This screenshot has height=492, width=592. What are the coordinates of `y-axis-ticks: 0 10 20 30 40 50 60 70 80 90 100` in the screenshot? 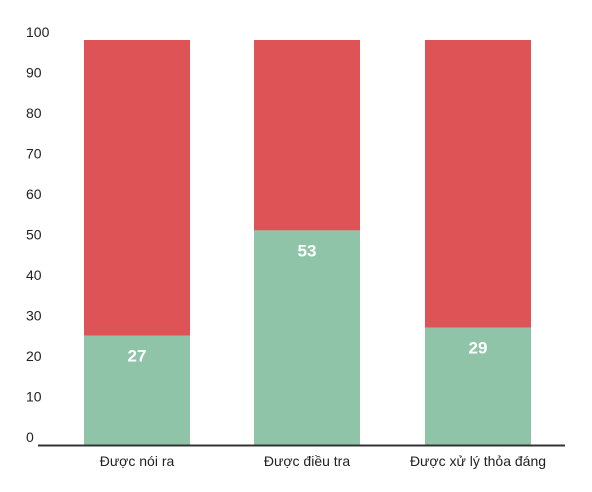 It's located at (38, 234).